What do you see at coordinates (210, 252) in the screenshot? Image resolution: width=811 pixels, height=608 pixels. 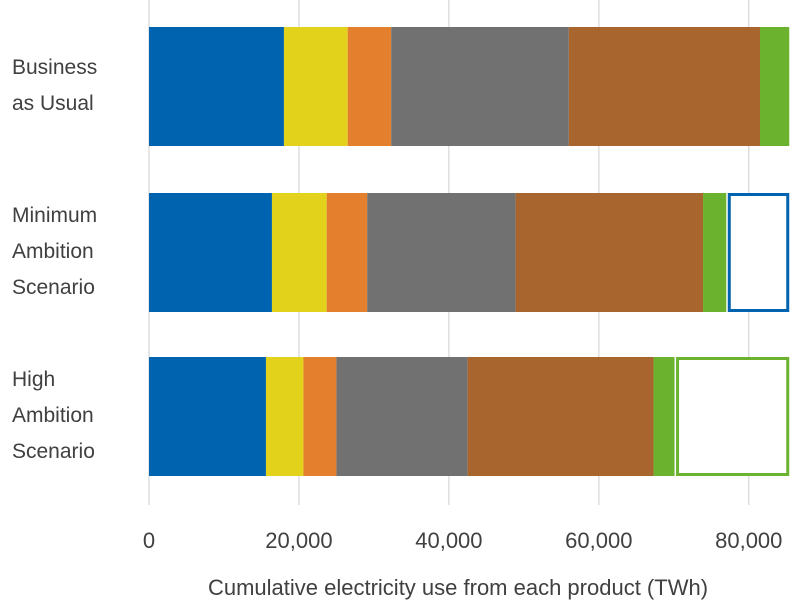 I see `bar-segment-cat1-series0` at bounding box center [210, 252].